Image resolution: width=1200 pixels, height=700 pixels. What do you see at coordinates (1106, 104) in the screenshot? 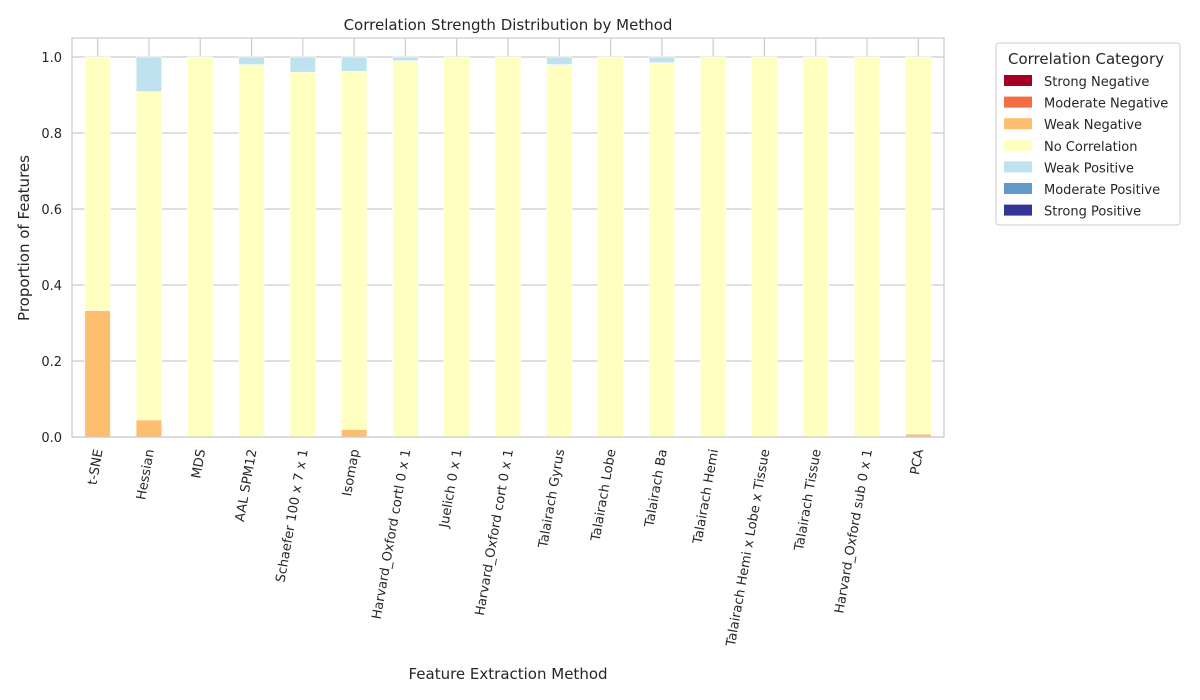
I see `legend-entry: Moderate Negative` at bounding box center [1106, 104].